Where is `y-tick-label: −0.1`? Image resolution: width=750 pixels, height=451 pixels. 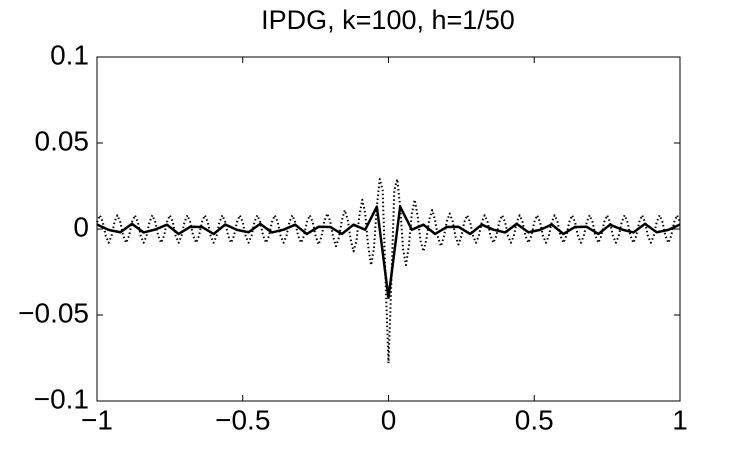
y-tick-label: −0.1 is located at coordinates (61, 398).